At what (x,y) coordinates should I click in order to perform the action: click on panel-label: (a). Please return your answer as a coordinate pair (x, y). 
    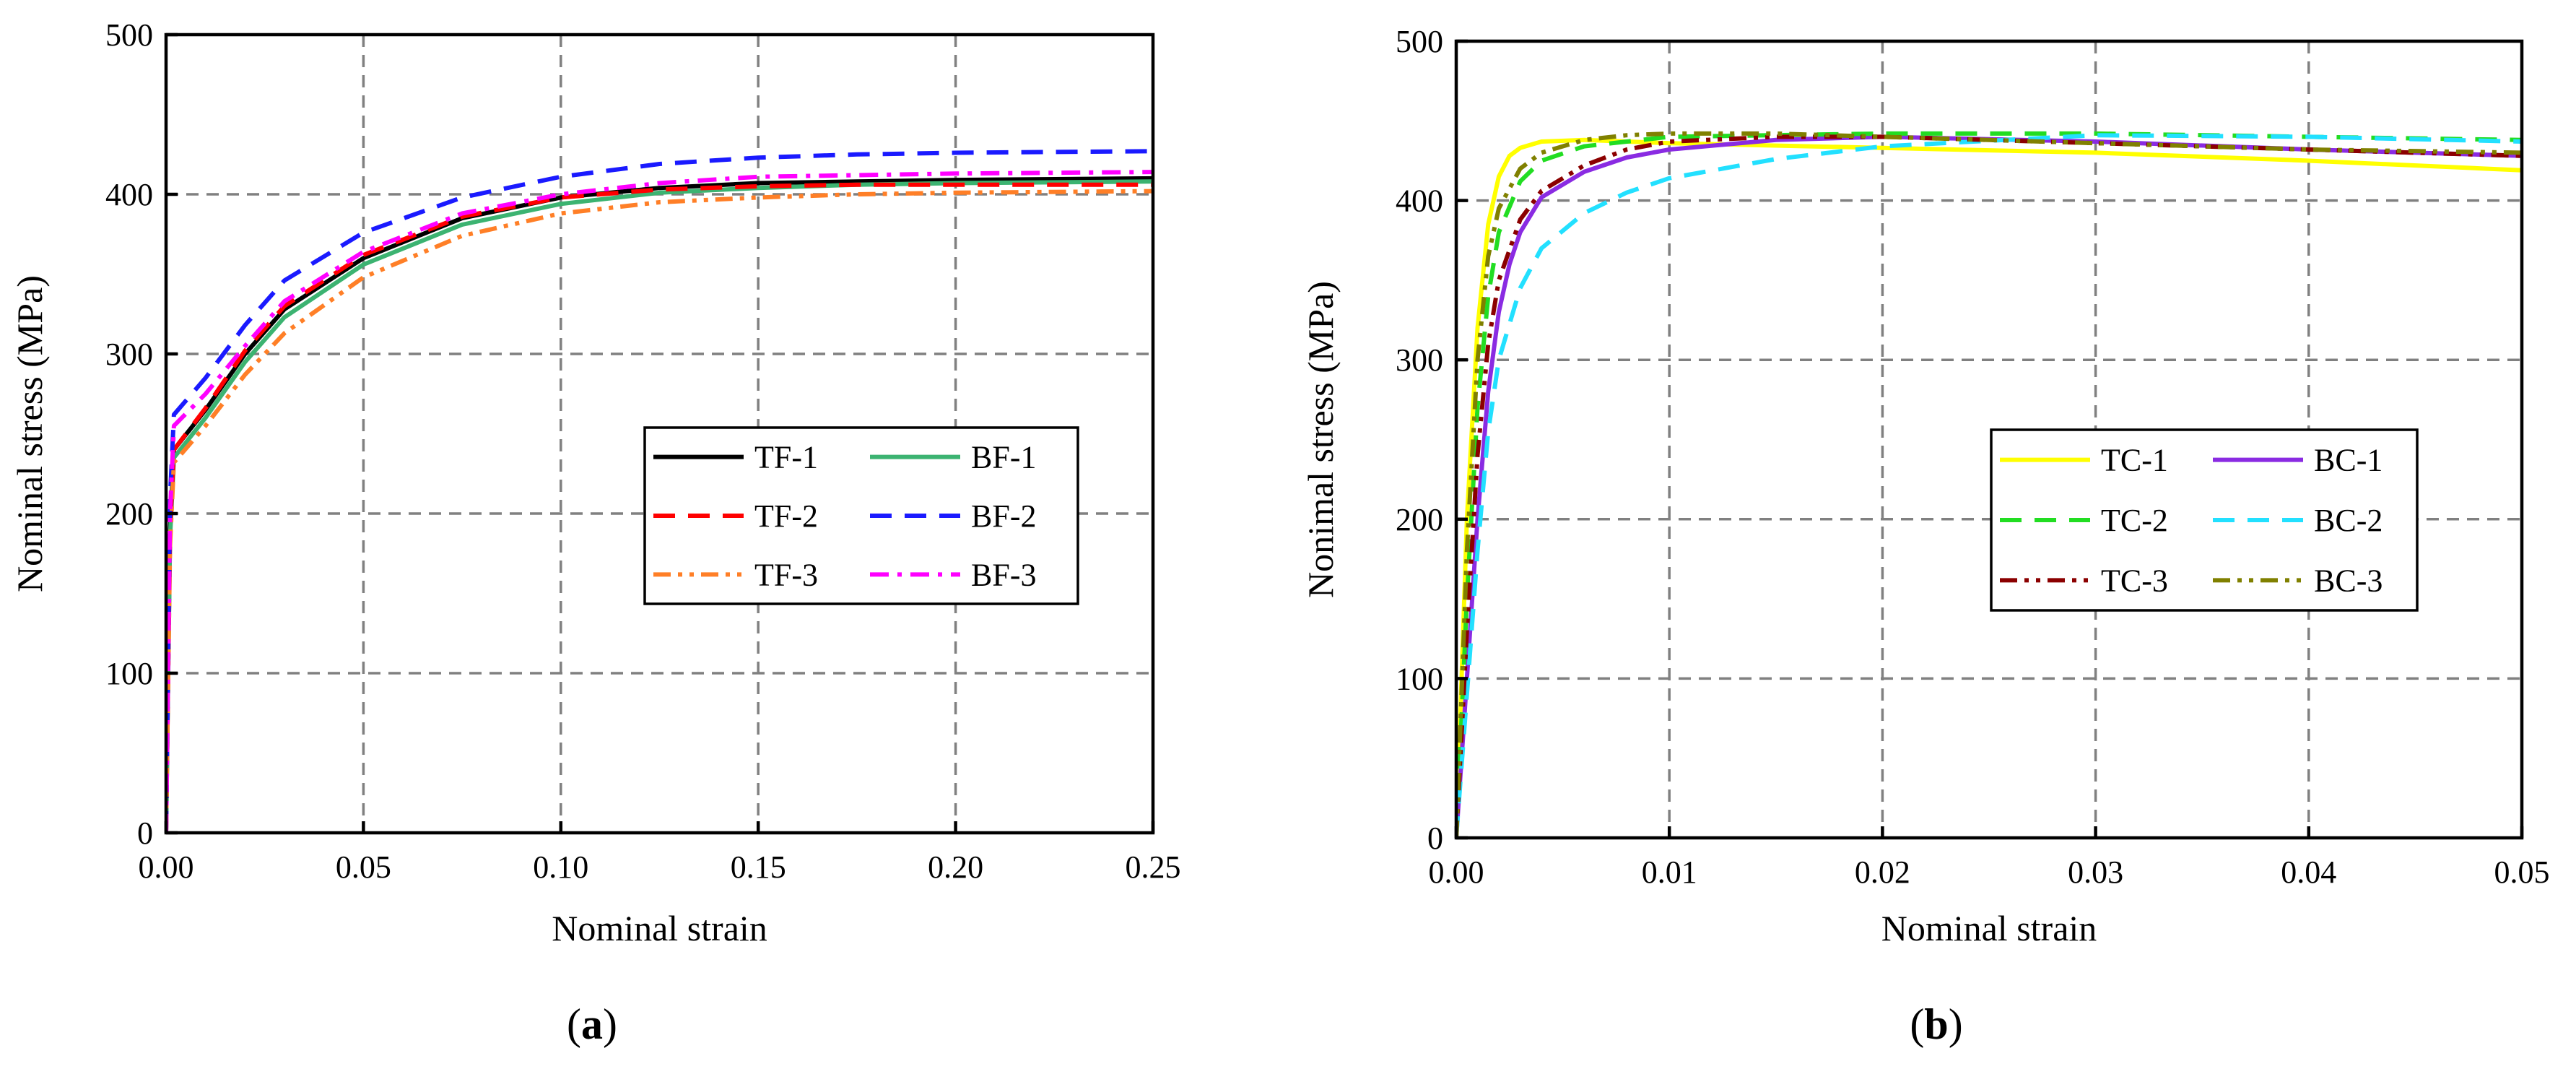
    Looking at the image, I should click on (592, 1024).